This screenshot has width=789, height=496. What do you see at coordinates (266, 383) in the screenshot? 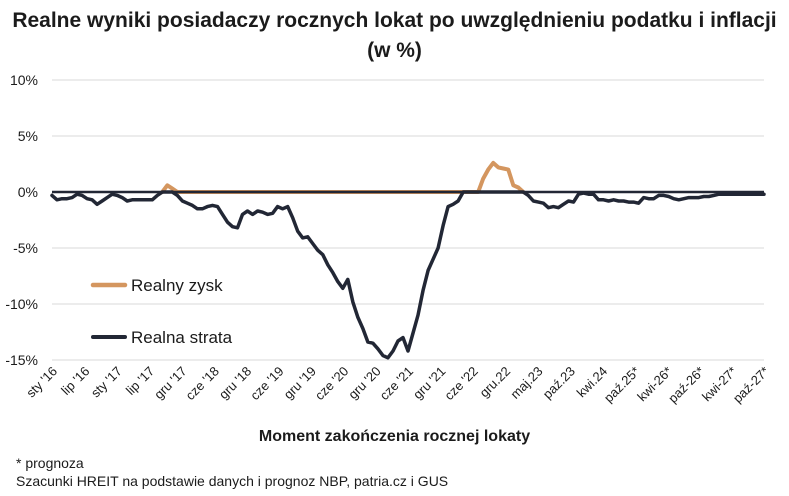
I see `x-tick-label: cze '19` at bounding box center [266, 383].